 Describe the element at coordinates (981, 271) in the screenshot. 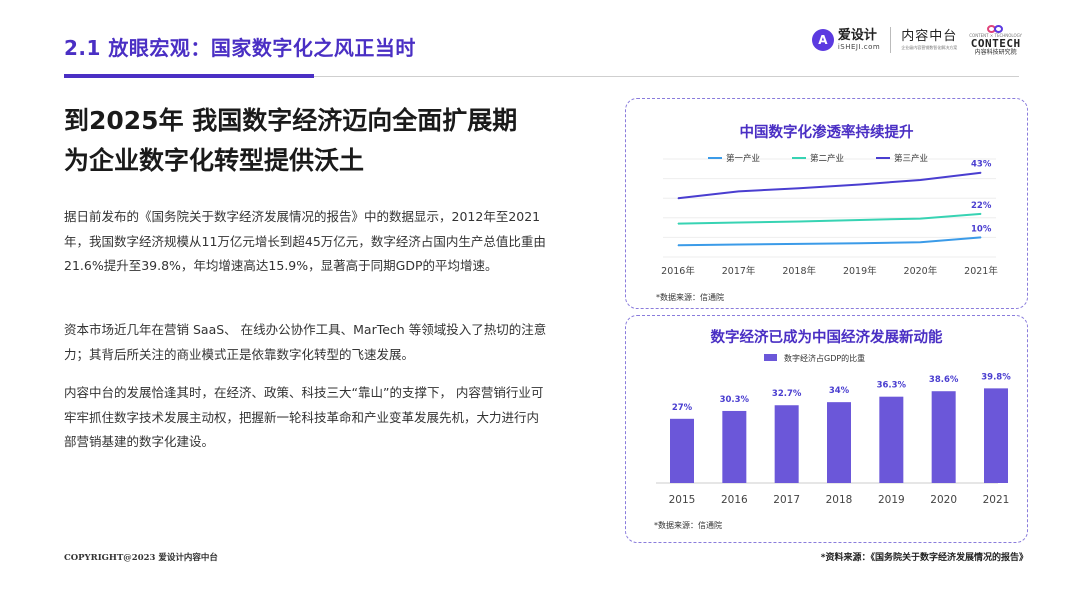

I see `x-tick-label: 2021年` at that location.